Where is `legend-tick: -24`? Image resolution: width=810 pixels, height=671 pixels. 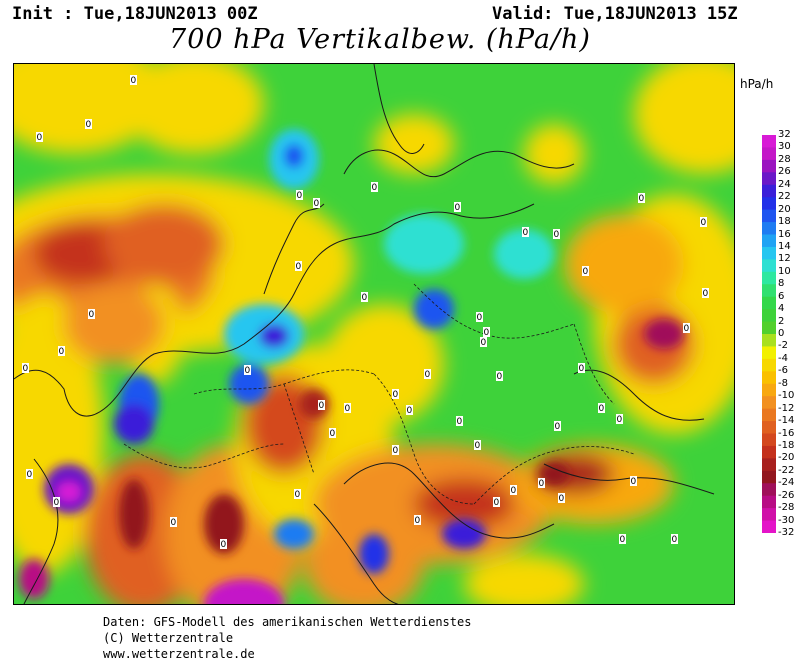
legend-tick: -24 is located at coordinates (786, 483).